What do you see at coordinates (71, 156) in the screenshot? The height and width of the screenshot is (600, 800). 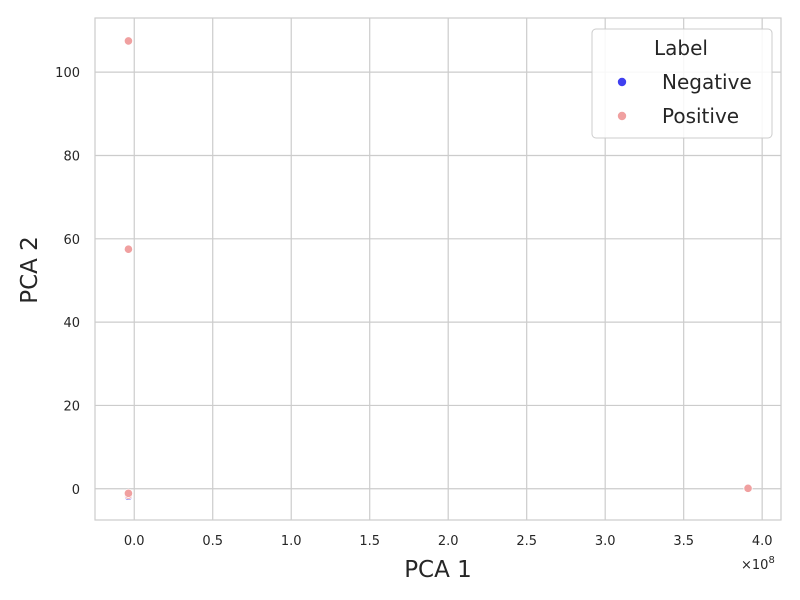 I see `y-tick-label: 80` at bounding box center [71, 156].